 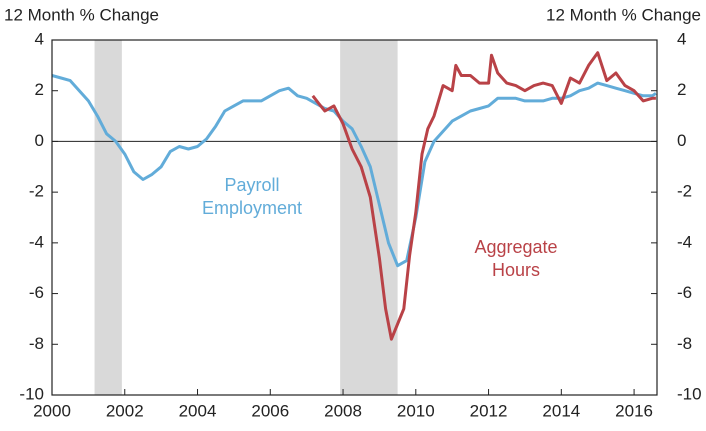 I want to click on y2-tick-label: 0, so click(x=681, y=140).